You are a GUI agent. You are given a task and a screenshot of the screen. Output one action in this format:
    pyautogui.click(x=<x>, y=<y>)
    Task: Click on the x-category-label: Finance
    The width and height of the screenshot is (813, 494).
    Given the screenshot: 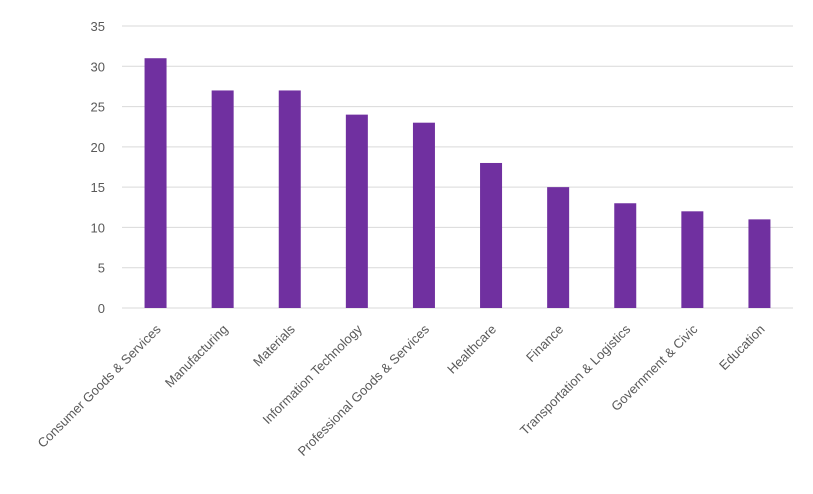 What is the action you would take?
    pyautogui.click(x=544, y=343)
    